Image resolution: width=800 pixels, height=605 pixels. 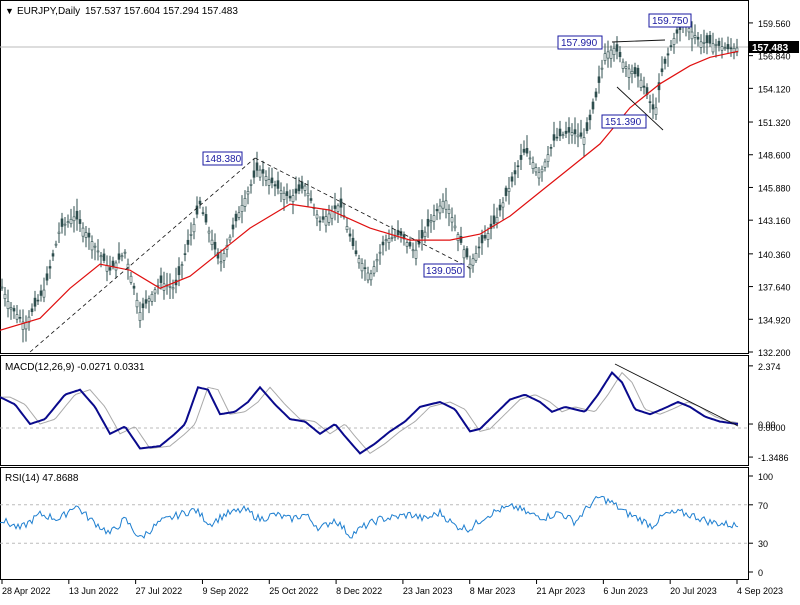 I want to click on ohlc-values: 157.537 157.604 157.294 157.483, so click(x=161, y=11).